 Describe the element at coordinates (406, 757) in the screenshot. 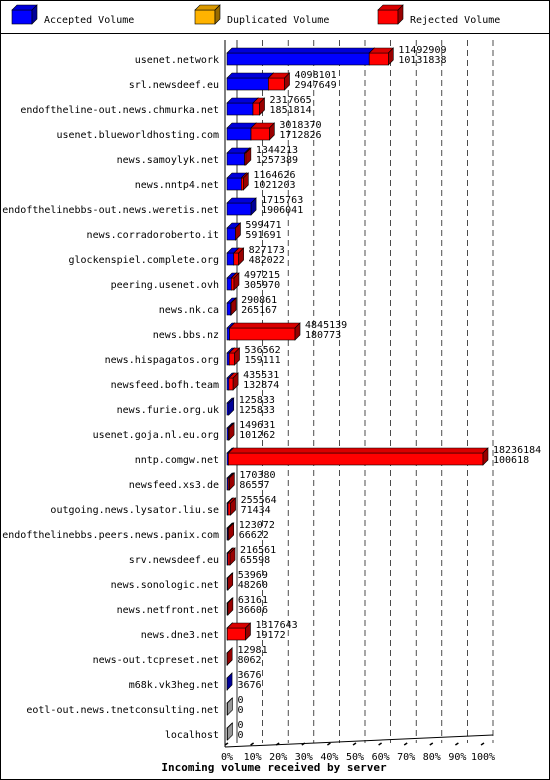

I see `x-tick-label-7: 70%` at that location.